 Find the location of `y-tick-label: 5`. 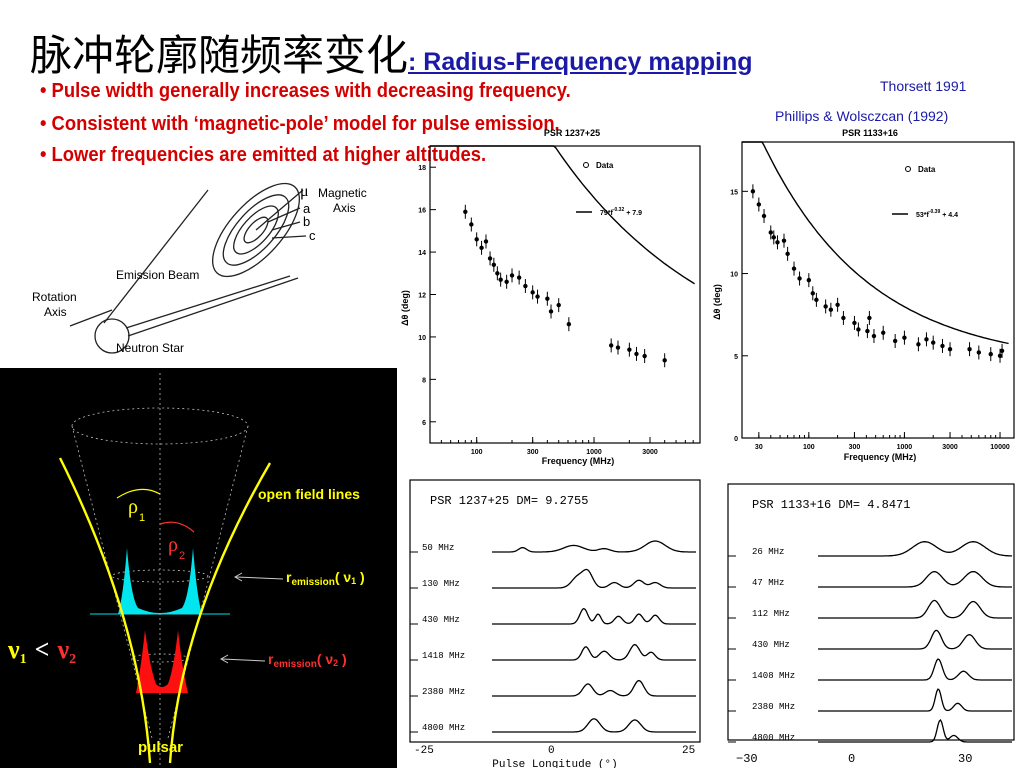

y-tick-label: 5 is located at coordinates (736, 357).